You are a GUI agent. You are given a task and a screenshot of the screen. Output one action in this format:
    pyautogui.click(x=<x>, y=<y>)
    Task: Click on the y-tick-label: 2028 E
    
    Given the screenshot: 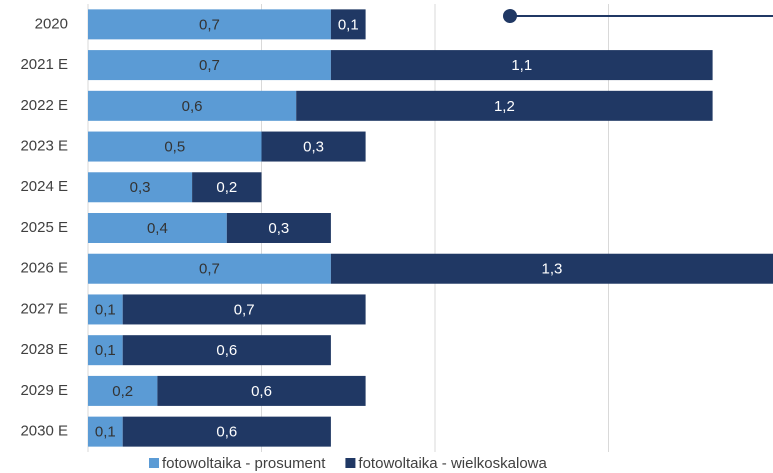 What is the action you would take?
    pyautogui.click(x=44, y=349)
    